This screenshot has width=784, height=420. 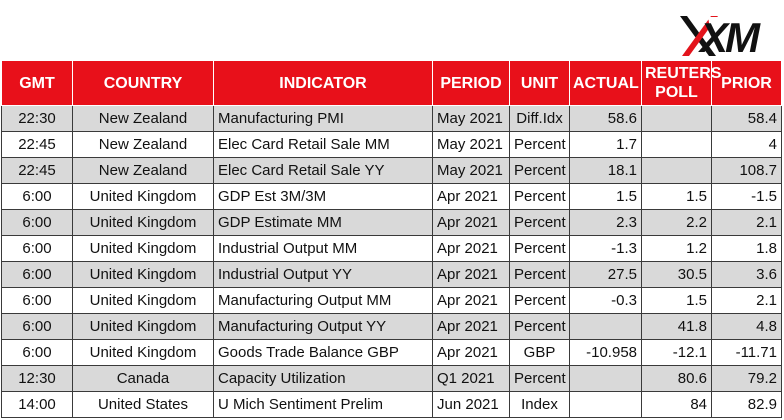 I want to click on logo-text: XM, so click(x=729, y=36).